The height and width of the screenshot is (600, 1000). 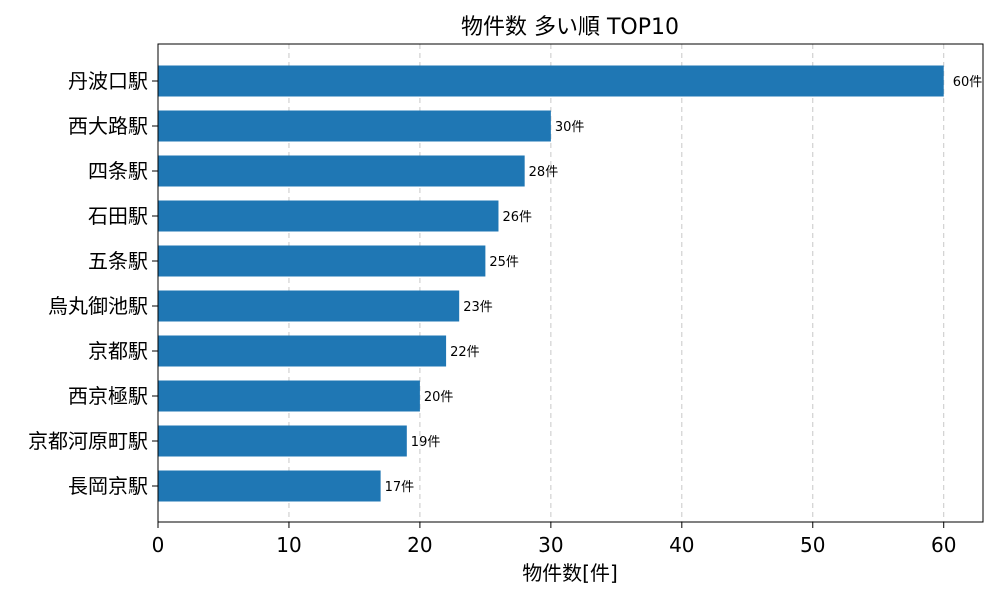 What do you see at coordinates (419, 545) in the screenshot?
I see `x-tick-label: 20` at bounding box center [419, 545].